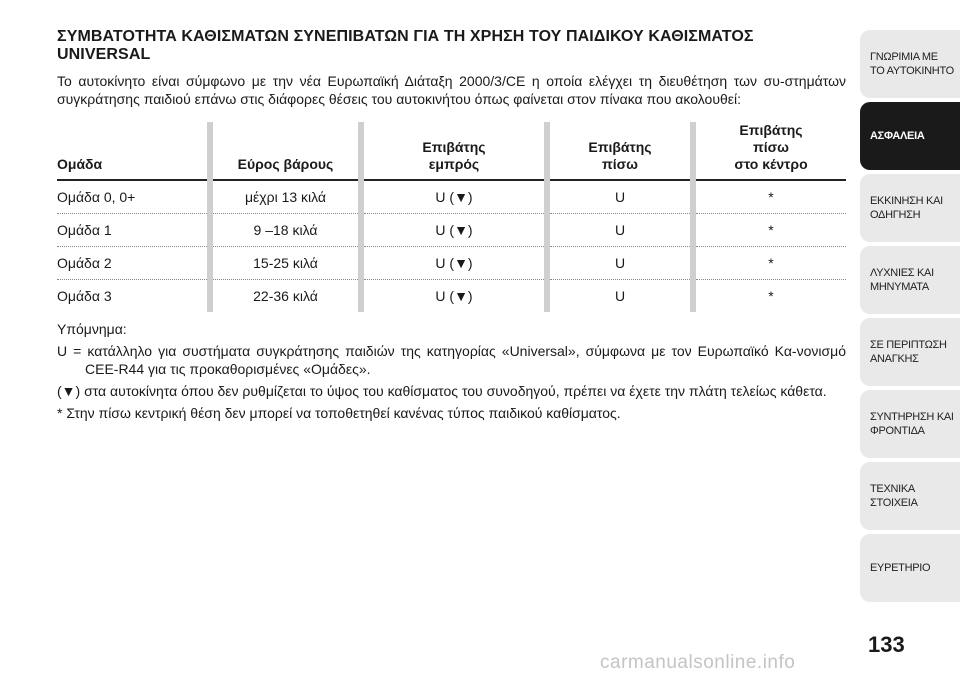  What do you see at coordinates (910, 424) in the screenshot?
I see `tab-maintenance: ΣΥΝΤΗΡΗΣΗ ΚΑΙ ΦΡΟΝΤΙΔΑ` at bounding box center [910, 424].